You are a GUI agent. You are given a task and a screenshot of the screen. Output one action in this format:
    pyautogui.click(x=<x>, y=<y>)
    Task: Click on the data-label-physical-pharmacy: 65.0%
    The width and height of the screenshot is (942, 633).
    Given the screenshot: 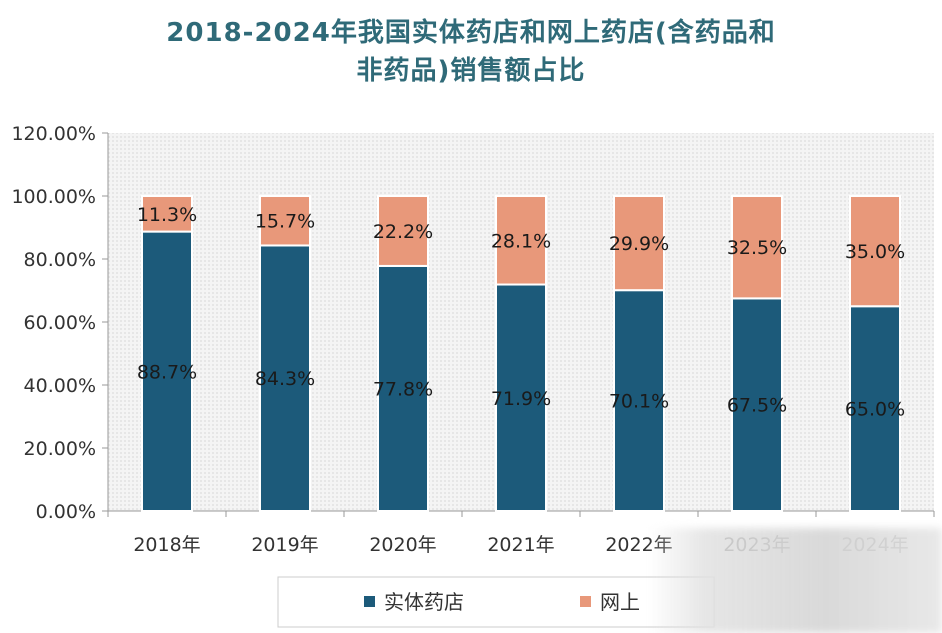 What is the action you would take?
    pyautogui.click(x=875, y=410)
    